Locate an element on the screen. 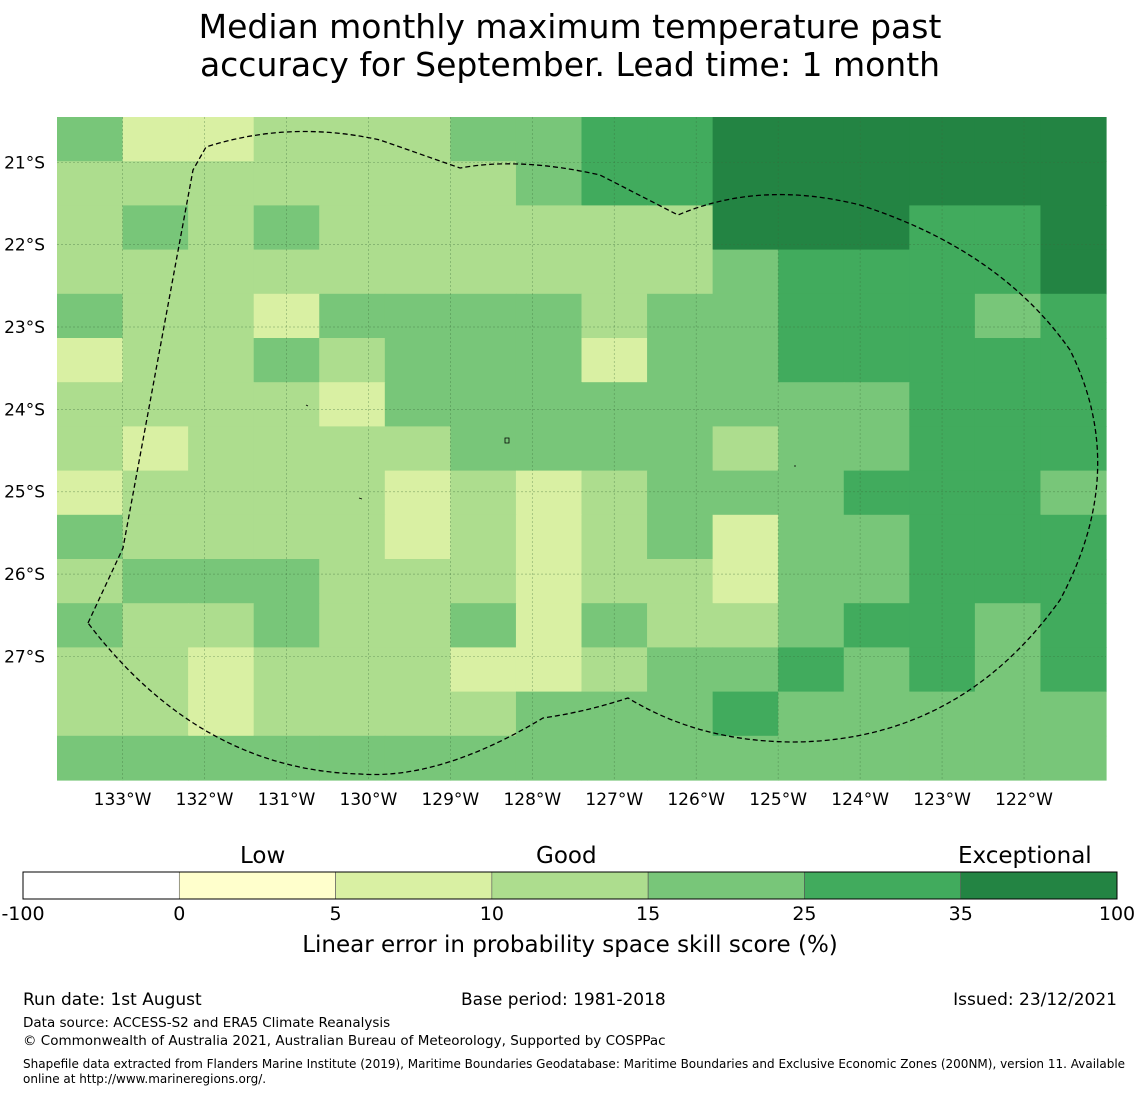 Image resolution: width=1140 pixels, height=1095 pixels. base-period: Base period: 1981-2018 is located at coordinates (563, 1000).